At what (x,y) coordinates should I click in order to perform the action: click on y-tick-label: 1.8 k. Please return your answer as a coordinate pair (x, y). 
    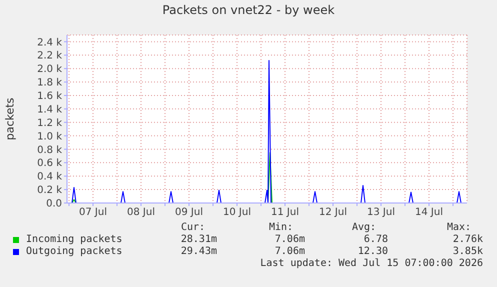
    Looking at the image, I should click on (49, 83).